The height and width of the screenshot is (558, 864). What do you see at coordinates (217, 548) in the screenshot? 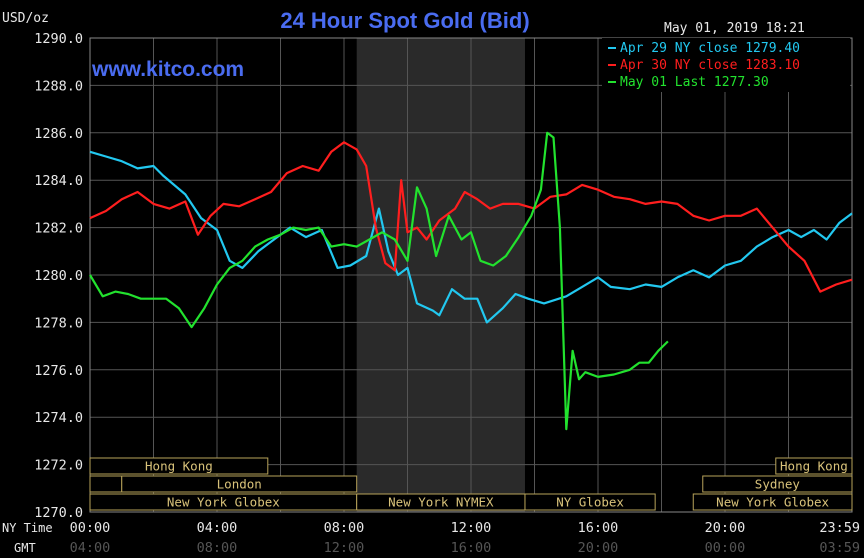
I see `x-tick-label-gmt: 08:00` at bounding box center [217, 548].